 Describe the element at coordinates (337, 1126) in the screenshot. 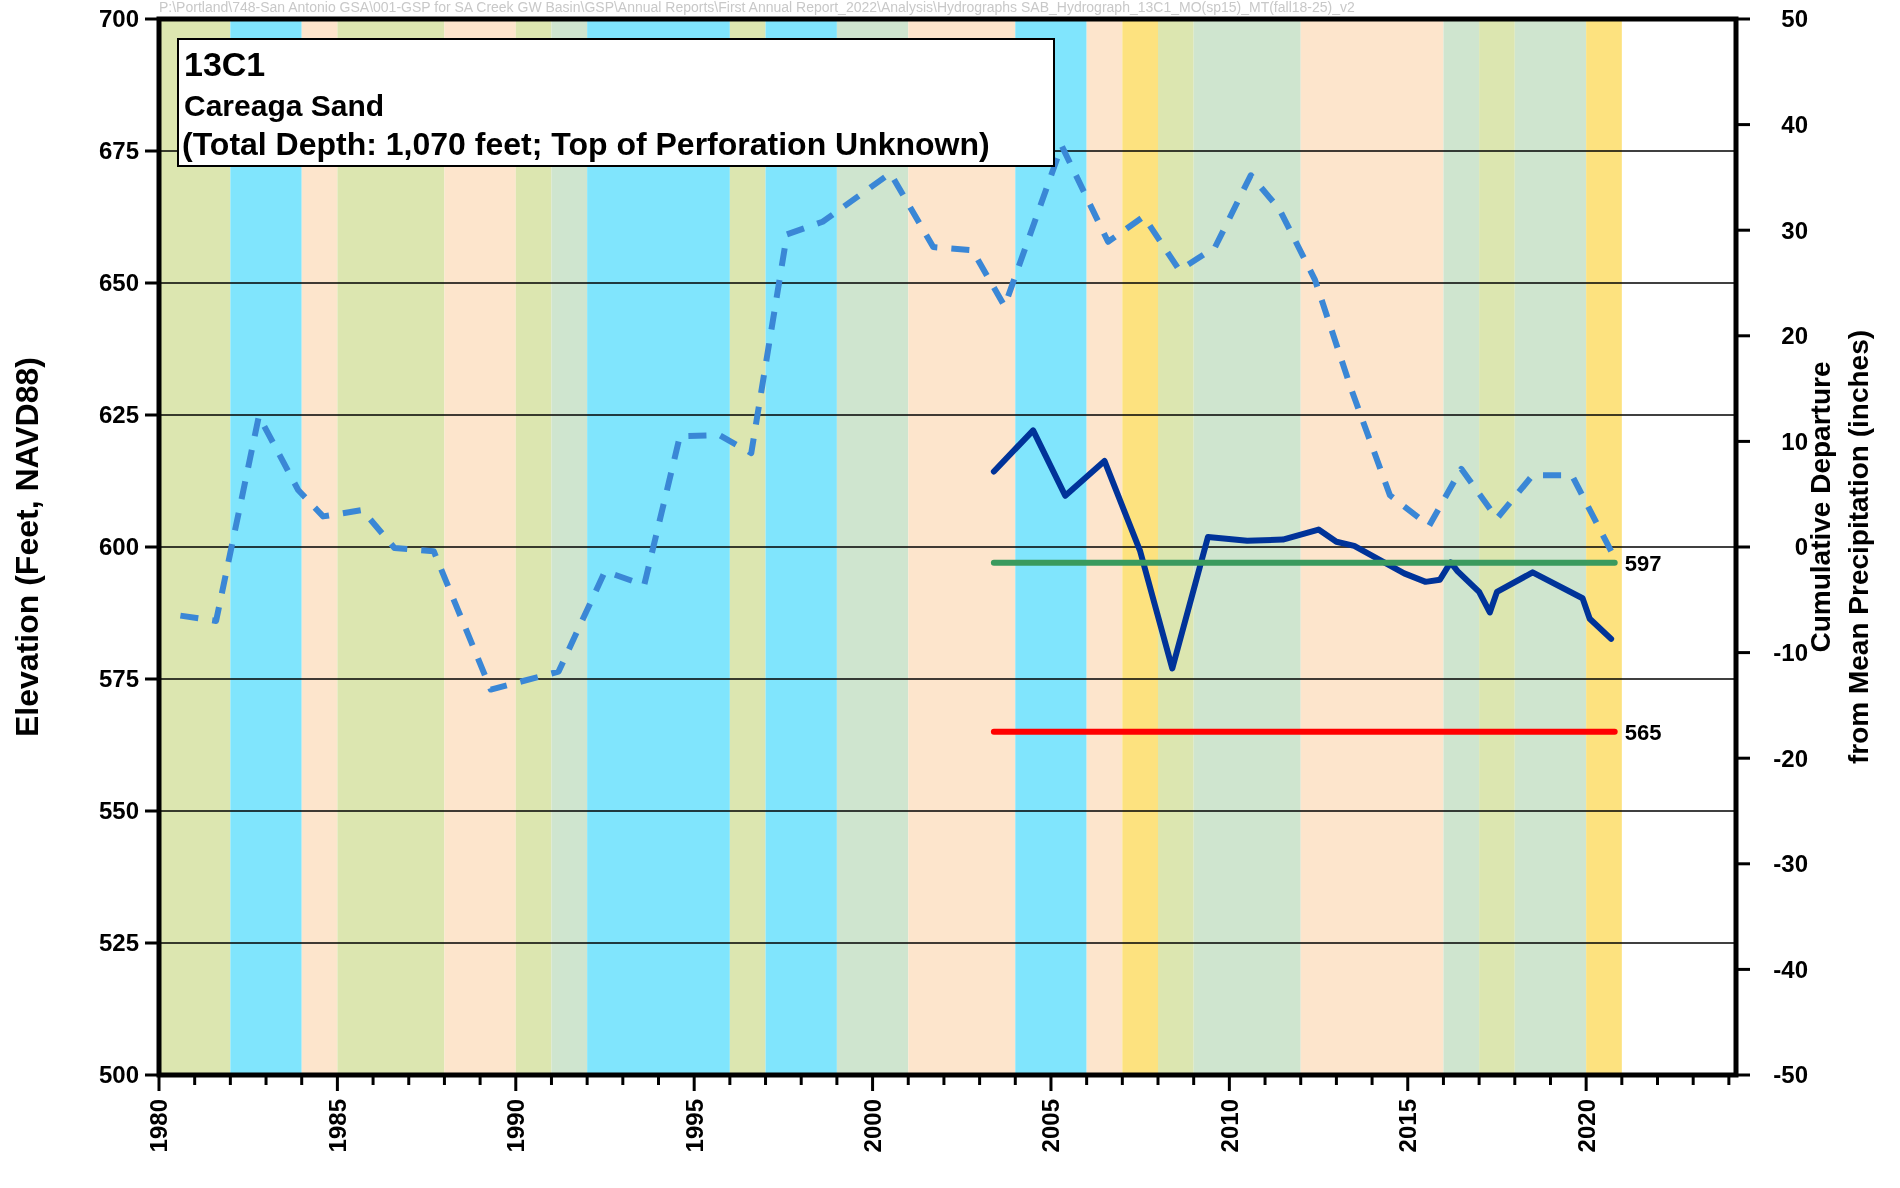

I see `x-tick-label: 1985` at that location.